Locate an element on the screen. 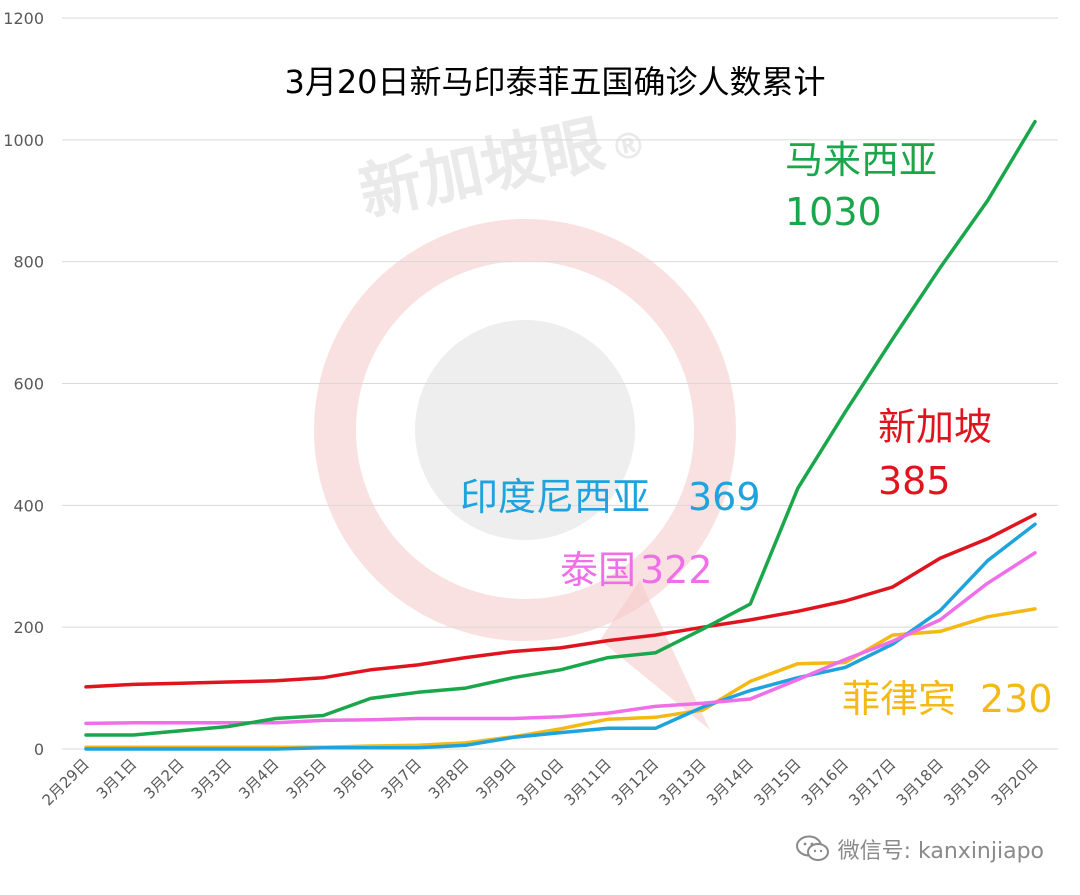 This screenshot has width=1080, height=895. y-tick-label: 600 is located at coordinates (28, 384).